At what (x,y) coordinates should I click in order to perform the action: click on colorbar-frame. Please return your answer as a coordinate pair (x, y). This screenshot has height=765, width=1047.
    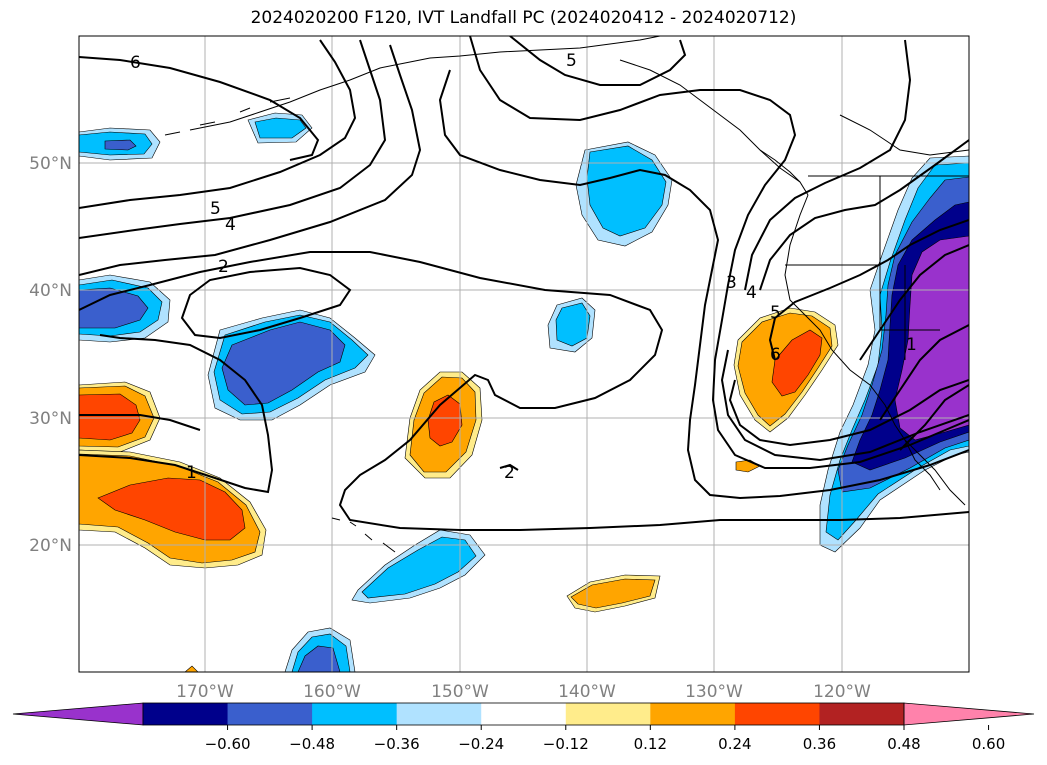
    Looking at the image, I should click on (523, 714).